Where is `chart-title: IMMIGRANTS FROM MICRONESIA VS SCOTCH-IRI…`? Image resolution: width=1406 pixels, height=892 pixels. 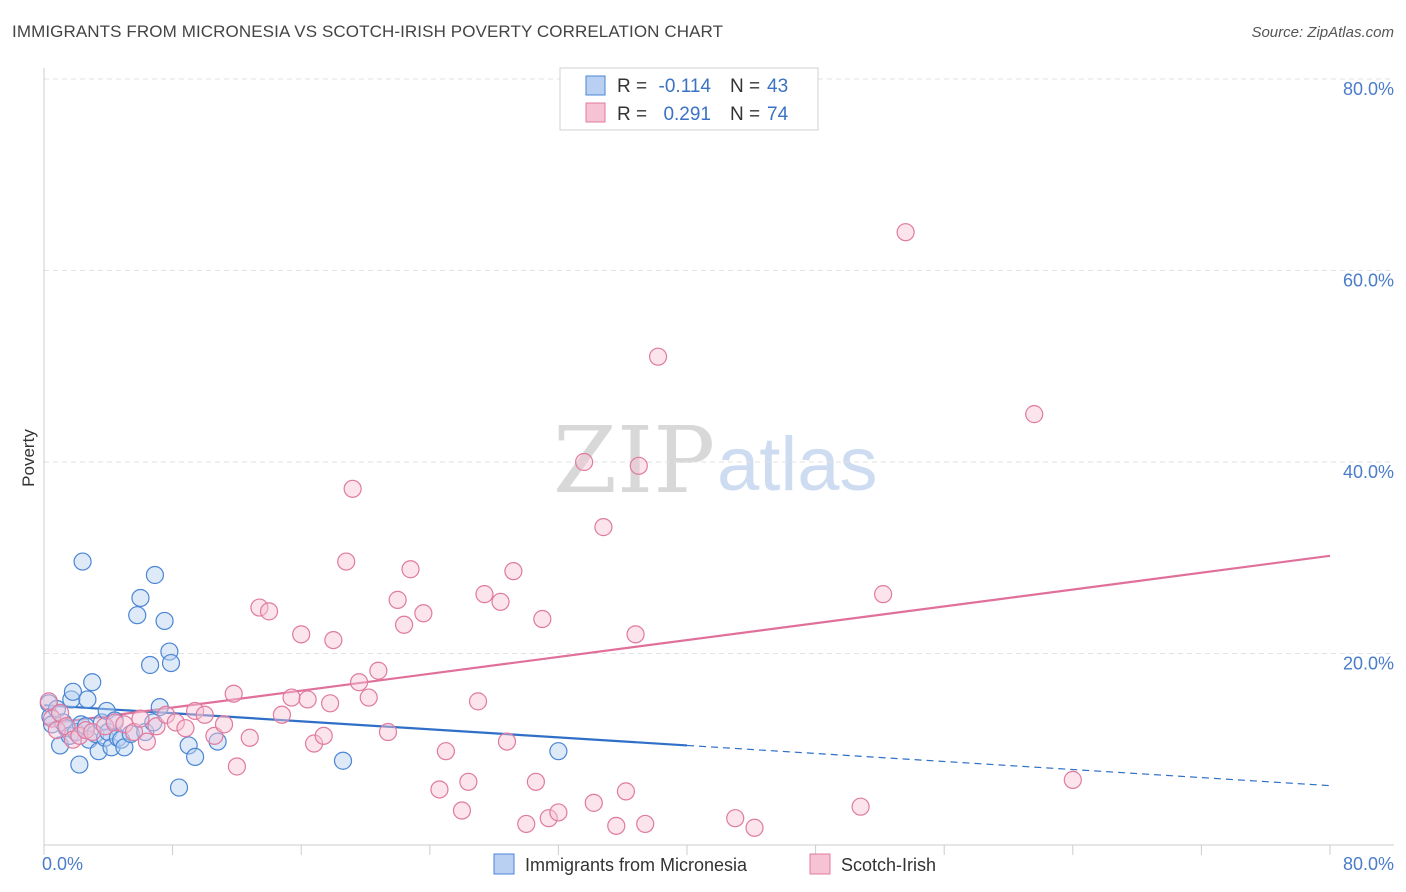 chart-title: IMMIGRANTS FROM MICRONESIA VS SCOTCH-IRI… is located at coordinates (368, 31).